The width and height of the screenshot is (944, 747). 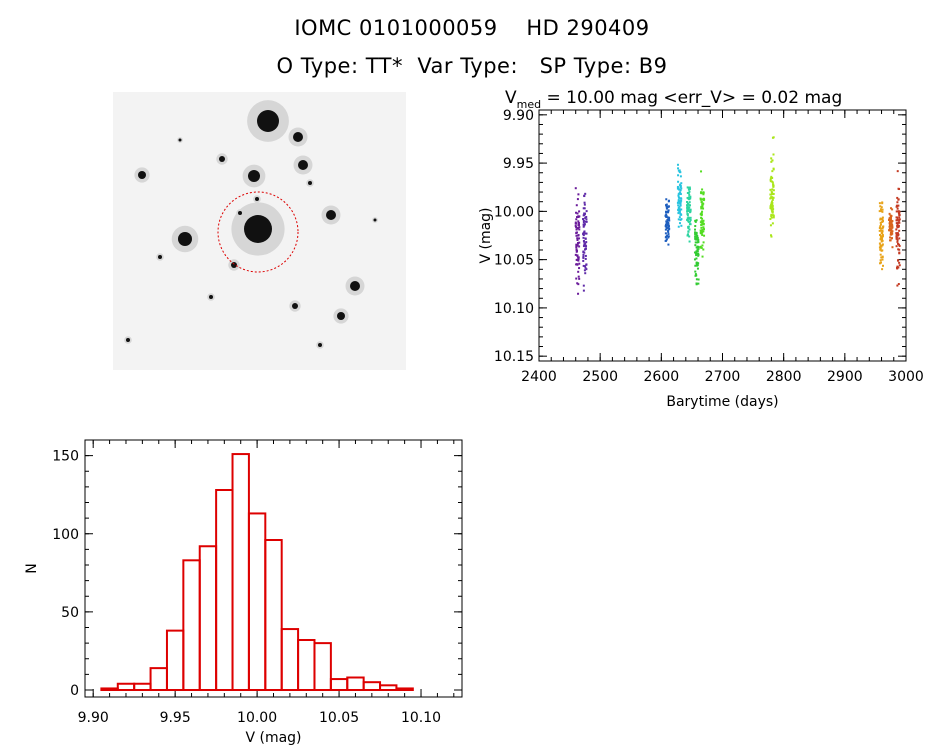 What do you see at coordinates (421, 718) in the screenshot?
I see `x-tick-label: 10.10` at bounding box center [421, 718].